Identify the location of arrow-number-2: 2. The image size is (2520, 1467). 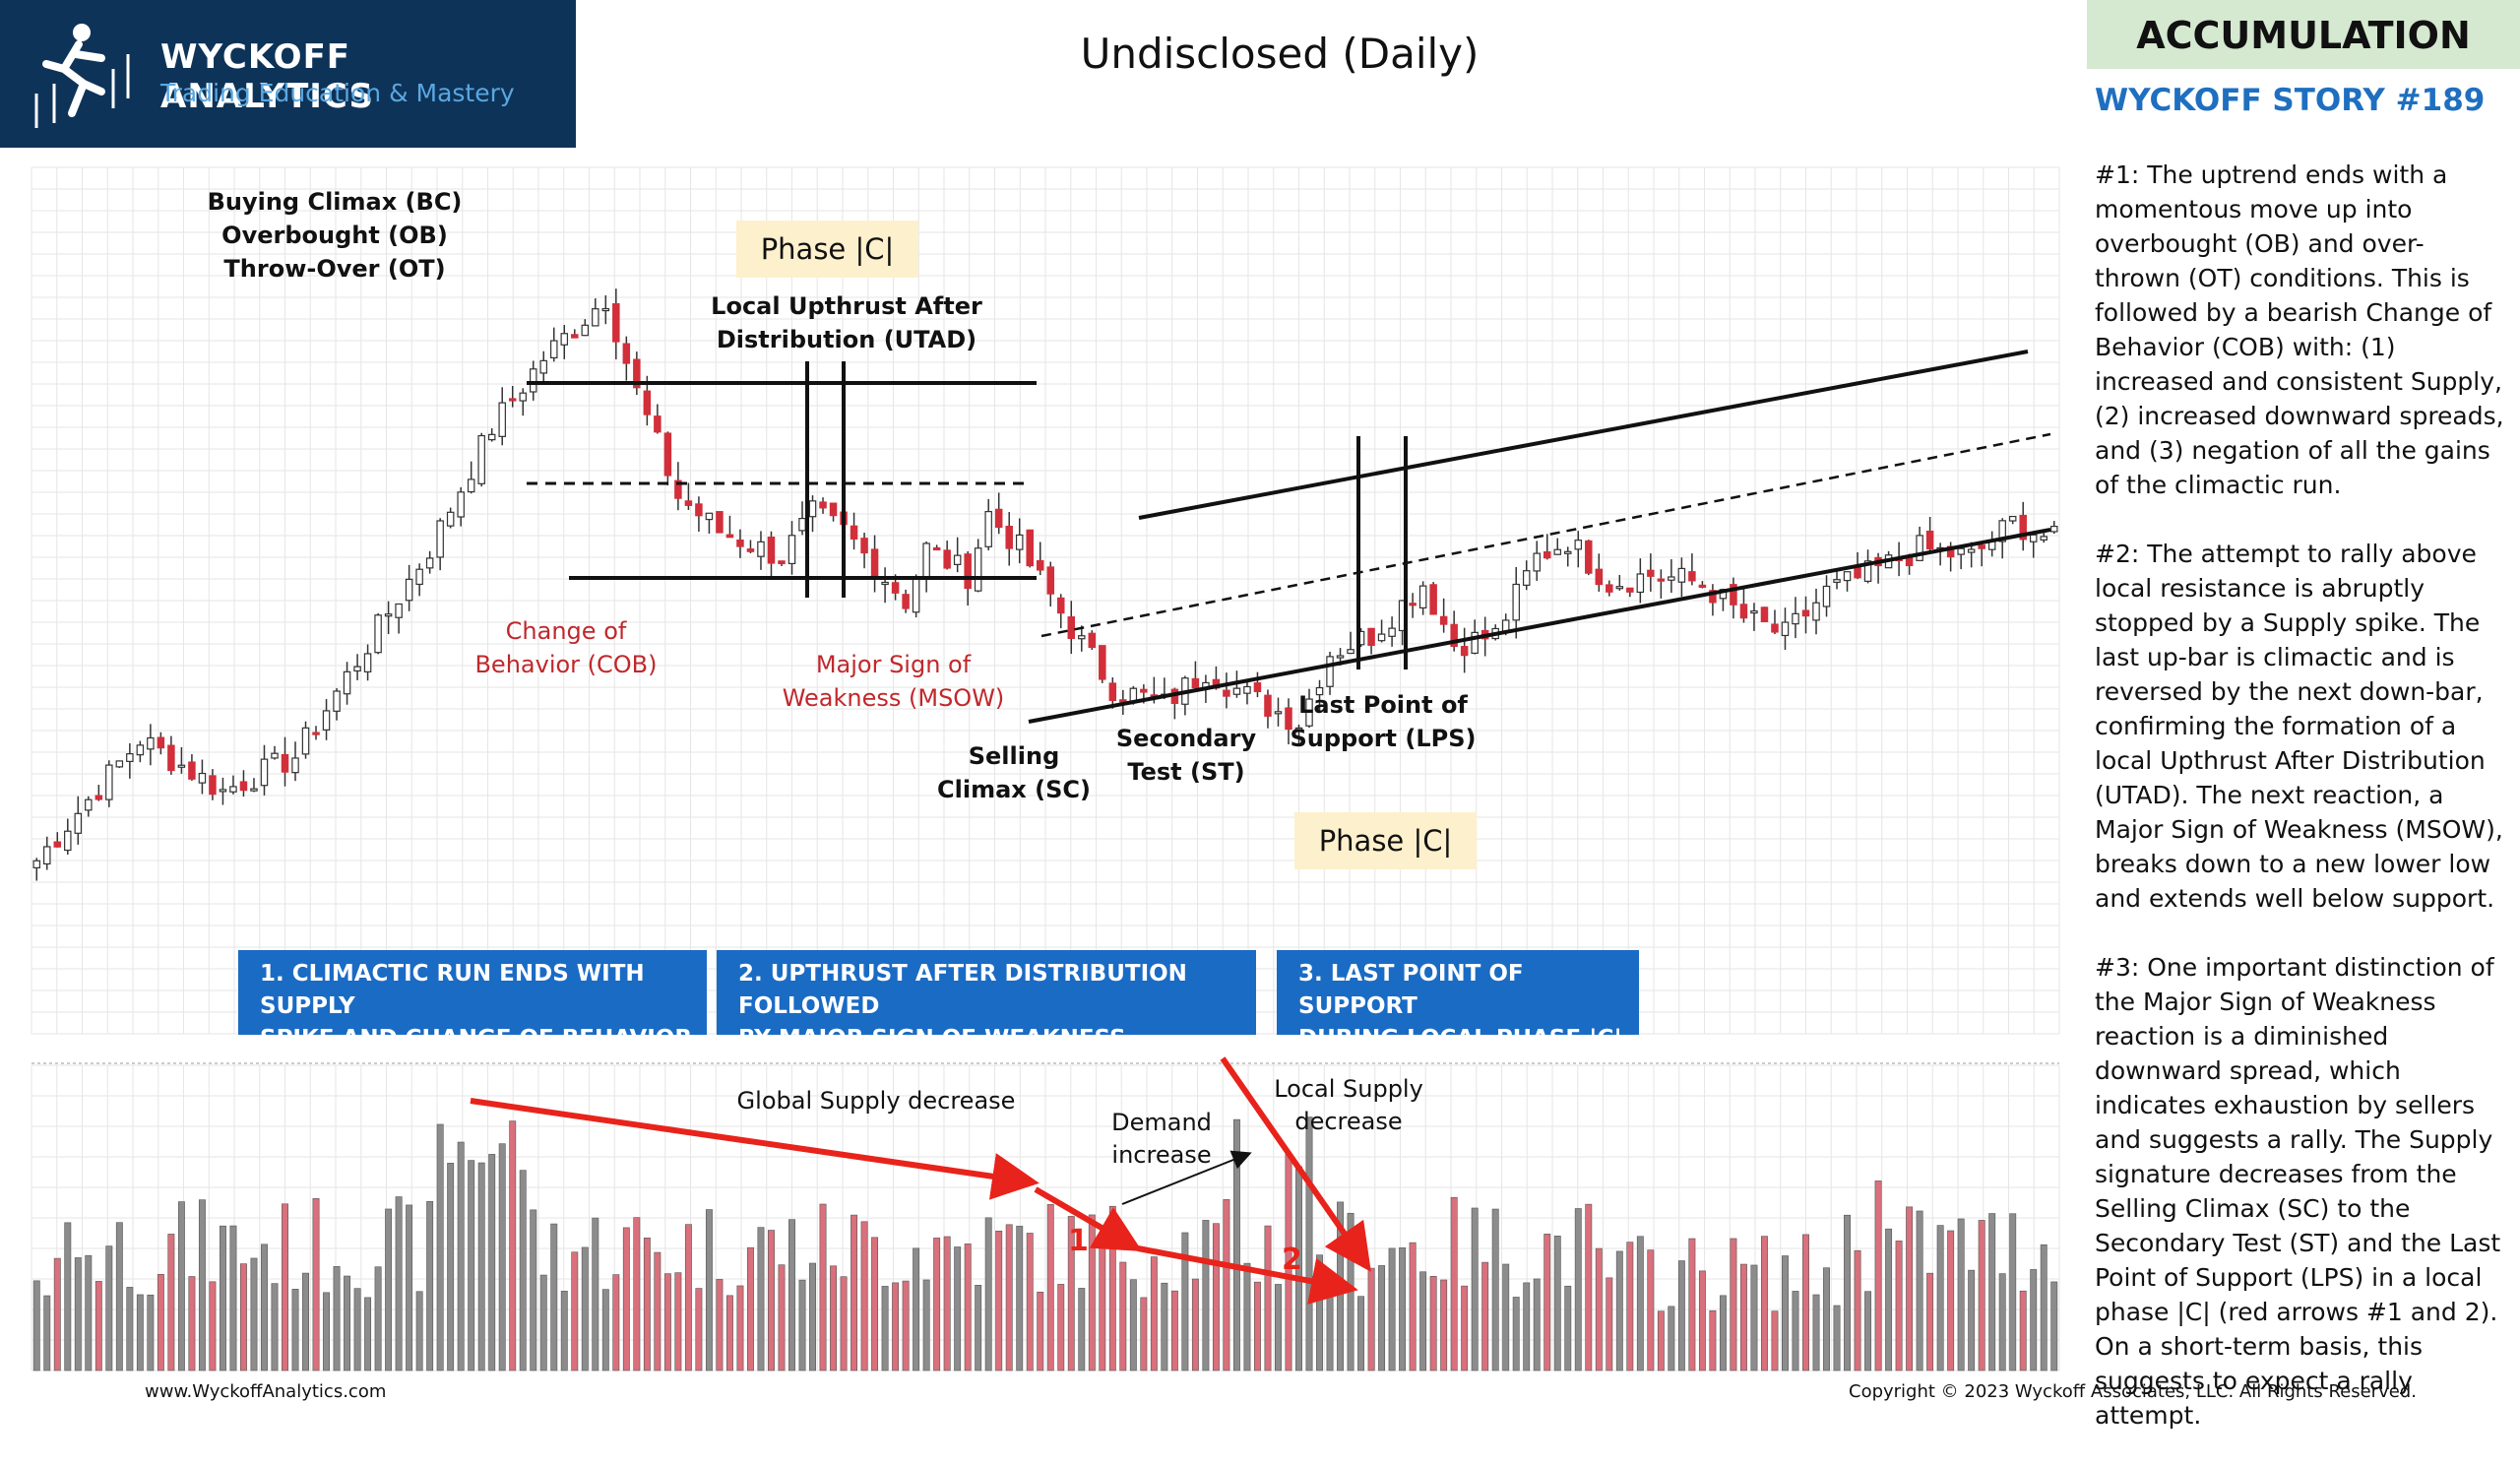
(1292, 1260).